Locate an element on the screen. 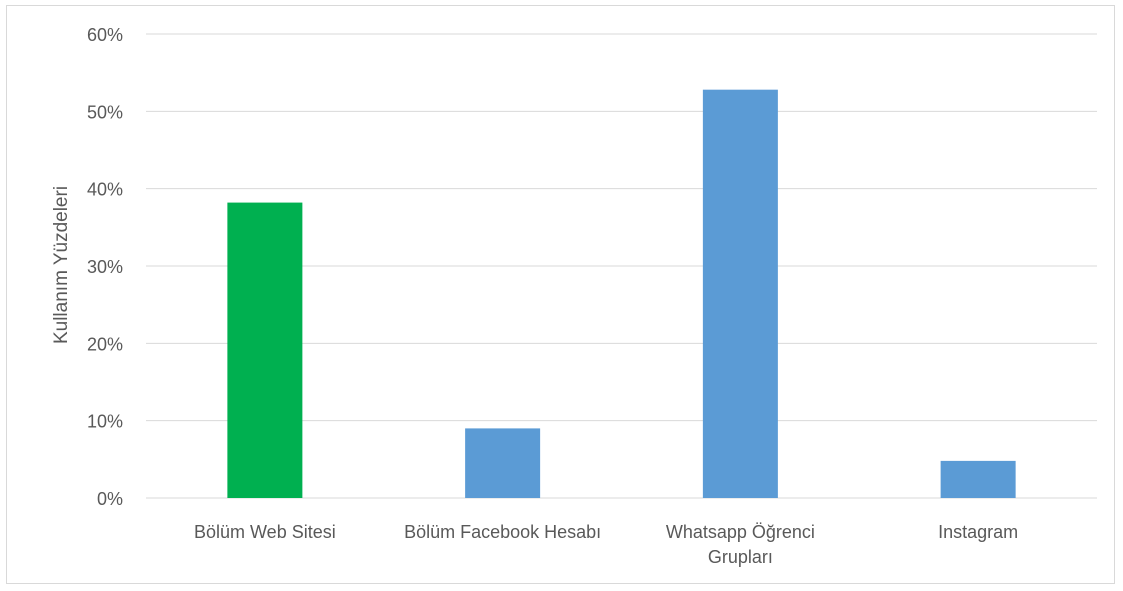 This screenshot has height=591, width=1123. x-tick-label: Bölüm Facebook Hesabı is located at coordinates (502, 532).